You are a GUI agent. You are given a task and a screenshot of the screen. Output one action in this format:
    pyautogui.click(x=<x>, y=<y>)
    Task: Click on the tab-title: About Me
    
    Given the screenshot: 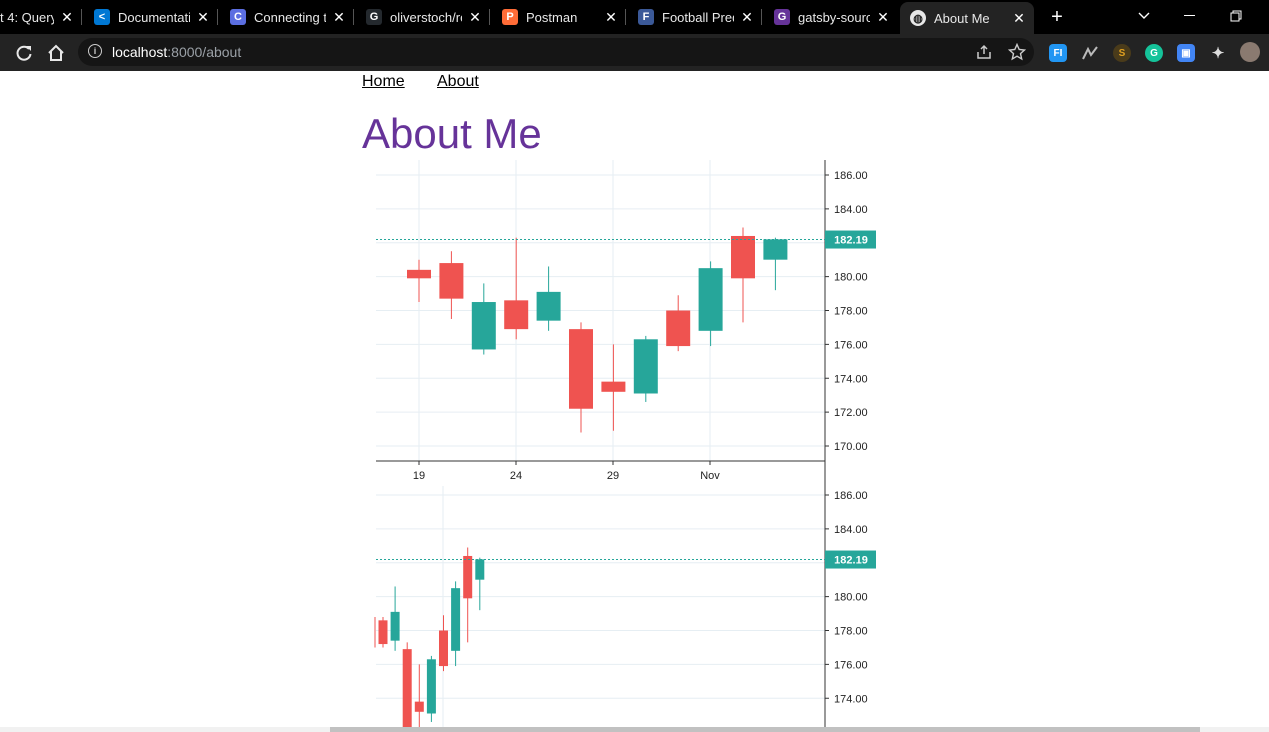 What is the action you would take?
    pyautogui.click(x=962, y=18)
    